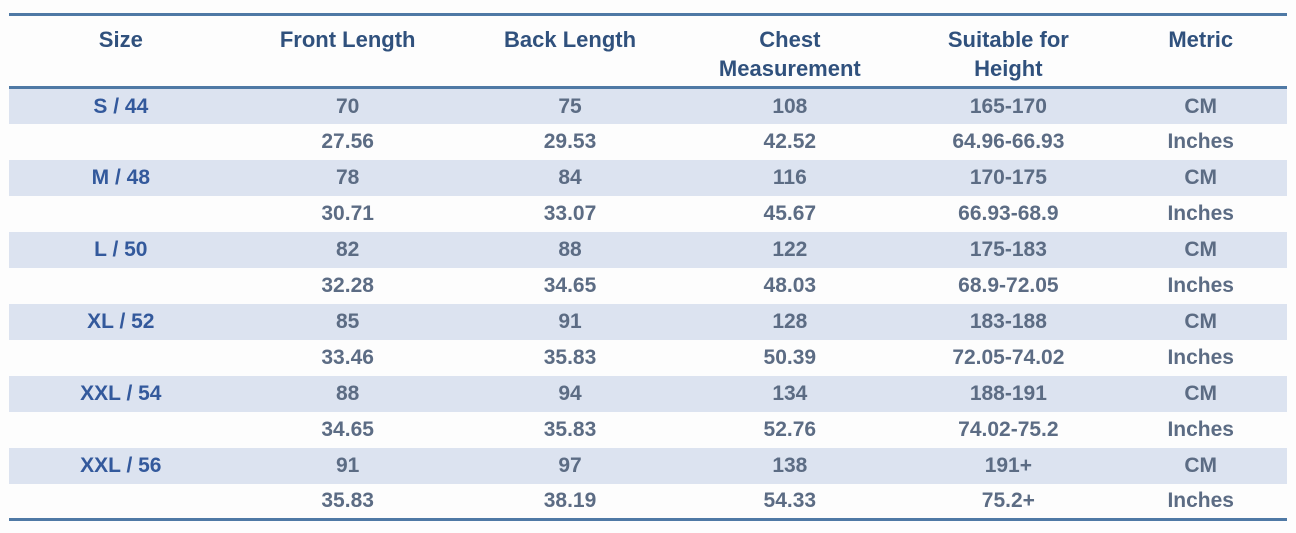 This screenshot has width=1296, height=533. I want to click on table-row: 34.65 35.83 52.76 74.02-75.2 Inches, so click(648, 429).